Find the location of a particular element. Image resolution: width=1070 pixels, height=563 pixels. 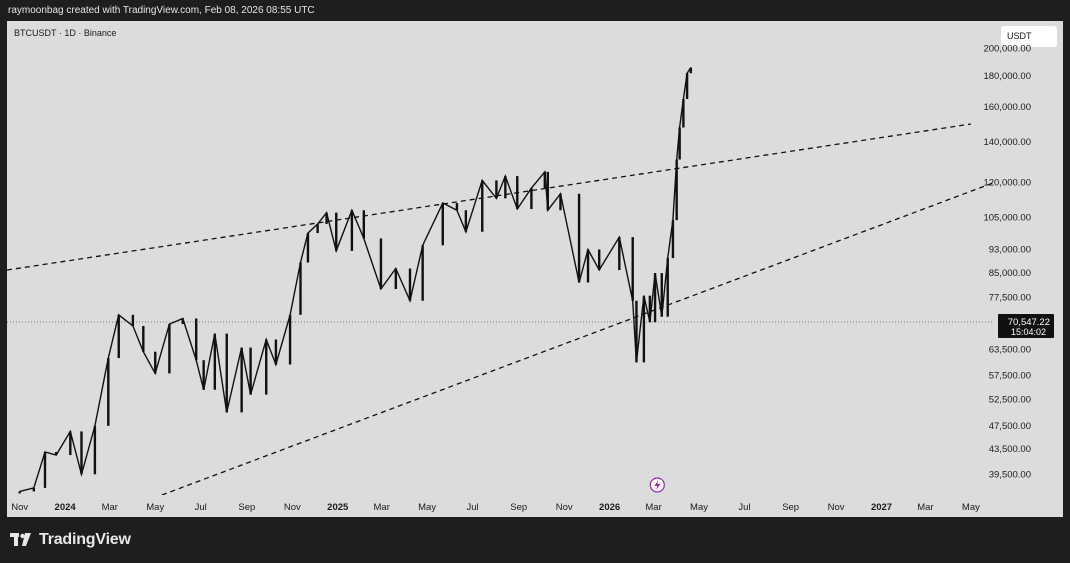

y-axis-tick-label: 57,500.00 is located at coordinates (1010, 376).